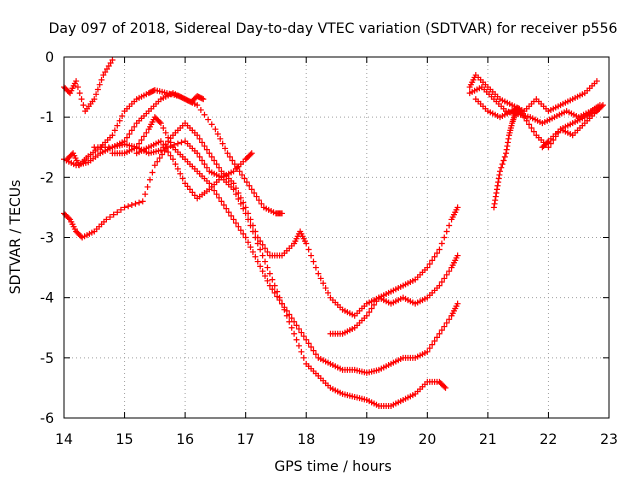 This screenshot has width=640, height=480. Describe the element at coordinates (332, 467) in the screenshot. I see `x-axis-label: GPS time / hours` at that location.